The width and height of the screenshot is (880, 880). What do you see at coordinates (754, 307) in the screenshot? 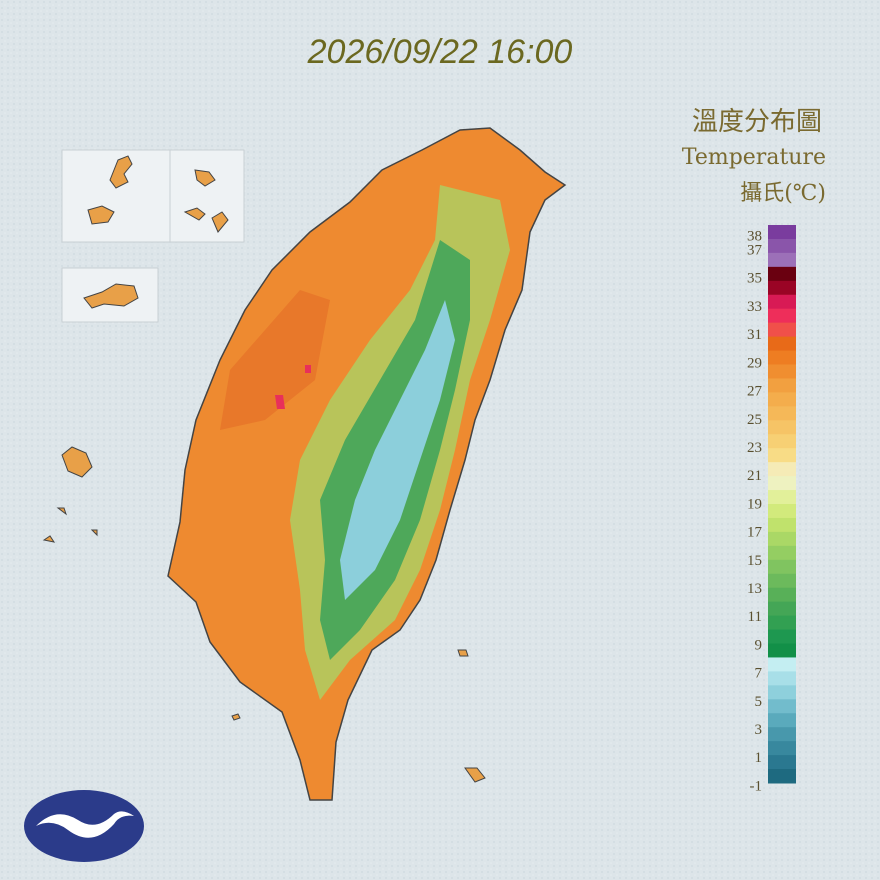
I see `scale-tick-label: 33` at bounding box center [754, 307].